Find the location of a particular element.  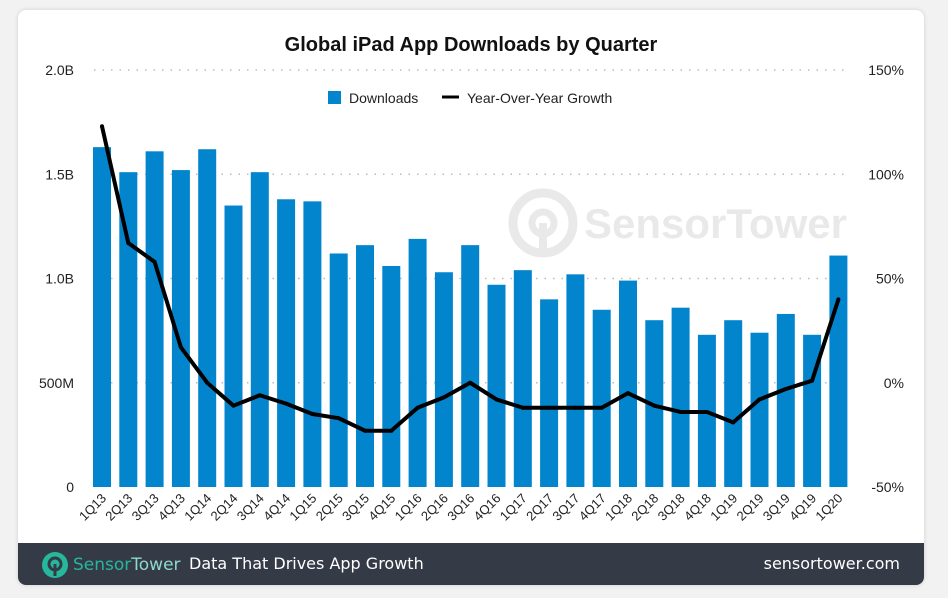

x-tick-label: 1Q13 is located at coordinates (92, 507).